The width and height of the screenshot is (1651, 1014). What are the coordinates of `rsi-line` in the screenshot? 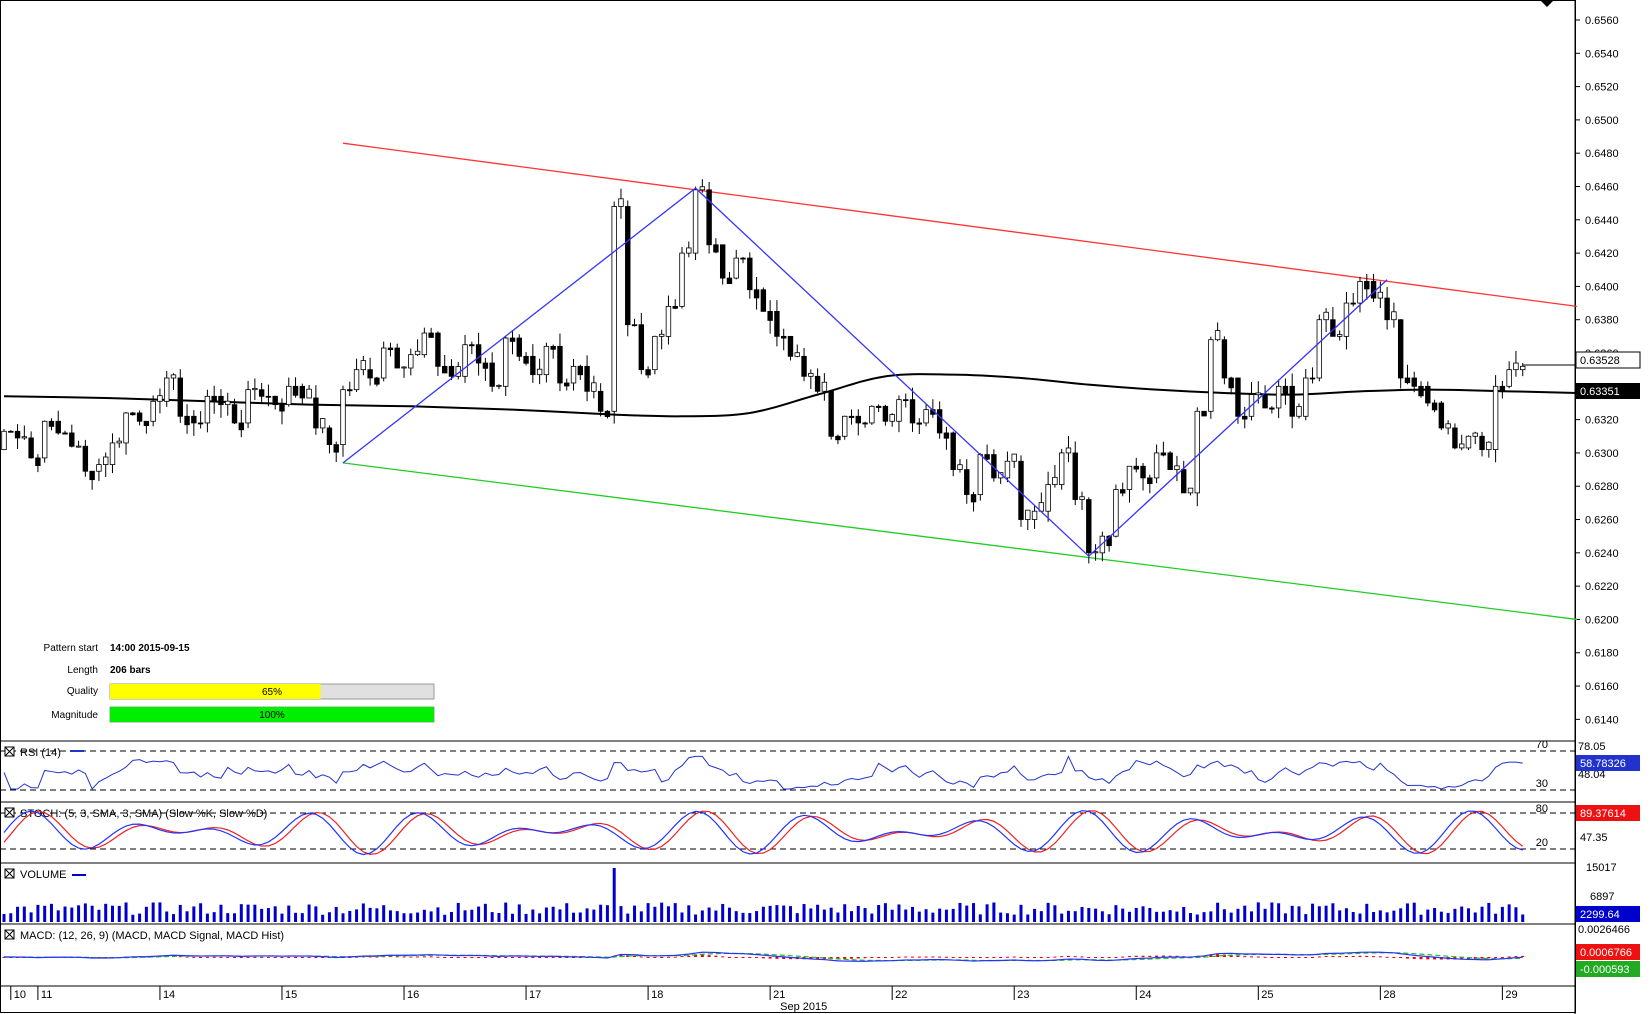 It's located at (763, 772).